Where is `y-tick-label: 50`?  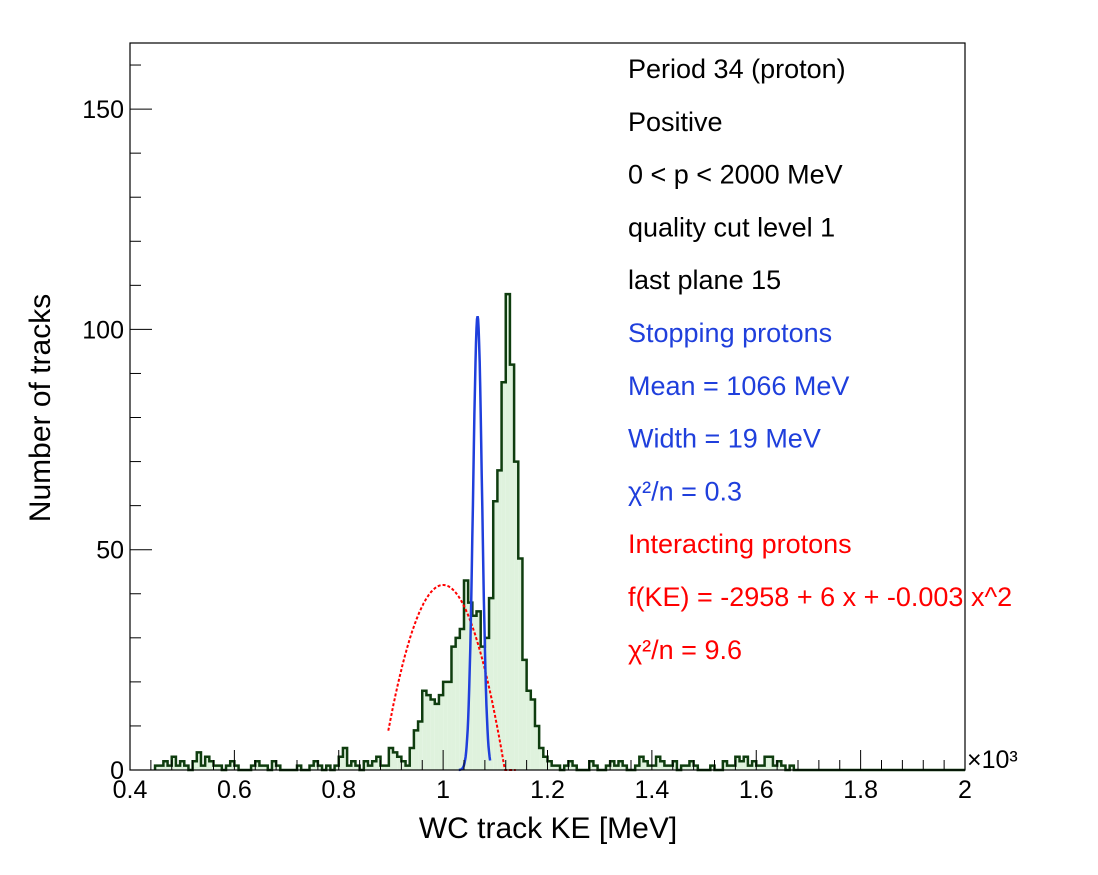 y-tick-label: 50 is located at coordinates (110, 551).